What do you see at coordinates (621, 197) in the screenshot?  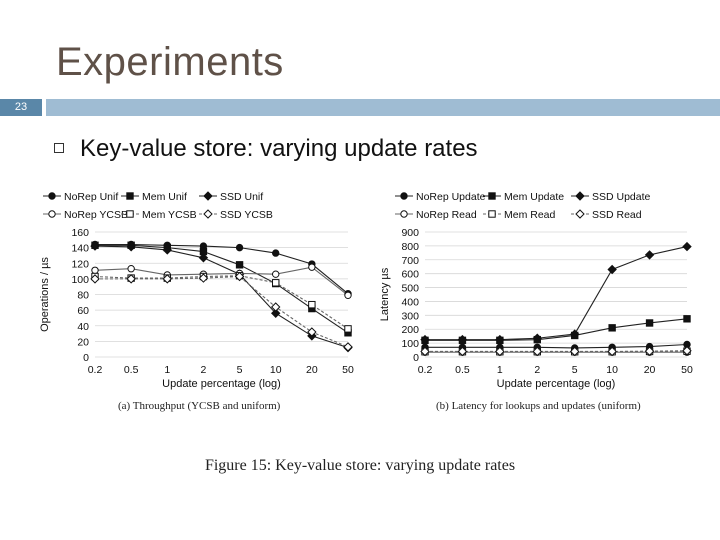 I see `legend-label: SSD Update` at bounding box center [621, 197].